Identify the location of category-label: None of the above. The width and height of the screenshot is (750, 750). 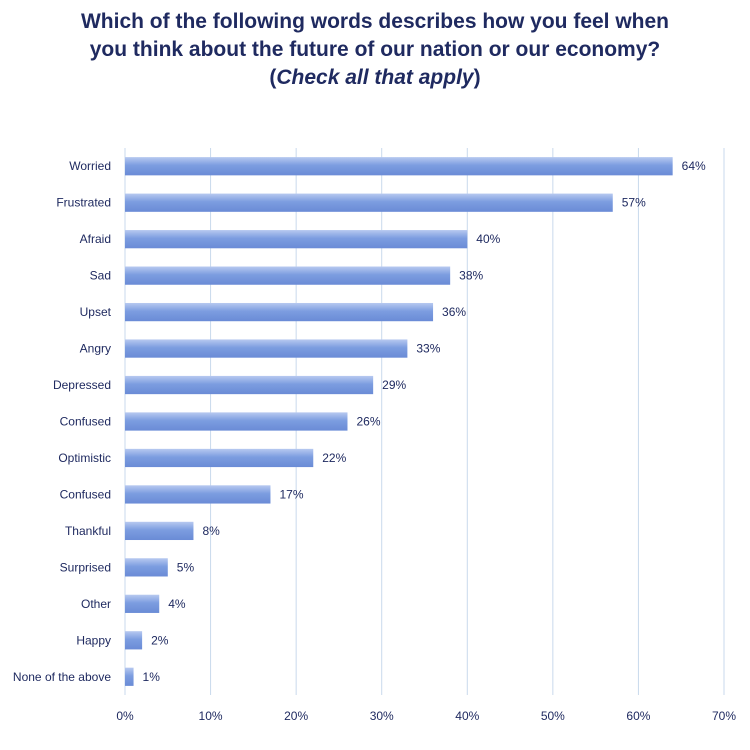
(62, 677).